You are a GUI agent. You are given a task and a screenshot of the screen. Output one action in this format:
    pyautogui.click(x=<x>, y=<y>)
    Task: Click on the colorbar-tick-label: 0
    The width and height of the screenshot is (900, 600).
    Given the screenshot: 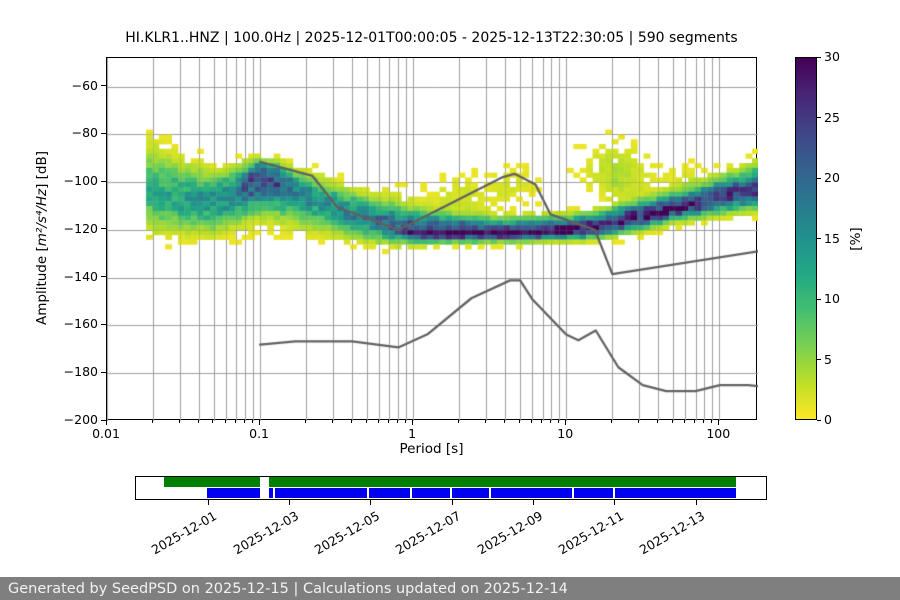 What is the action you would take?
    pyautogui.click(x=828, y=419)
    